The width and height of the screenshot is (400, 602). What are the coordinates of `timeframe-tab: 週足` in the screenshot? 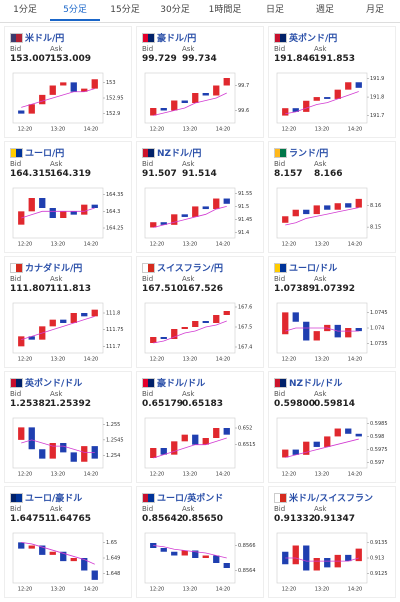 It's located at (324, 10).